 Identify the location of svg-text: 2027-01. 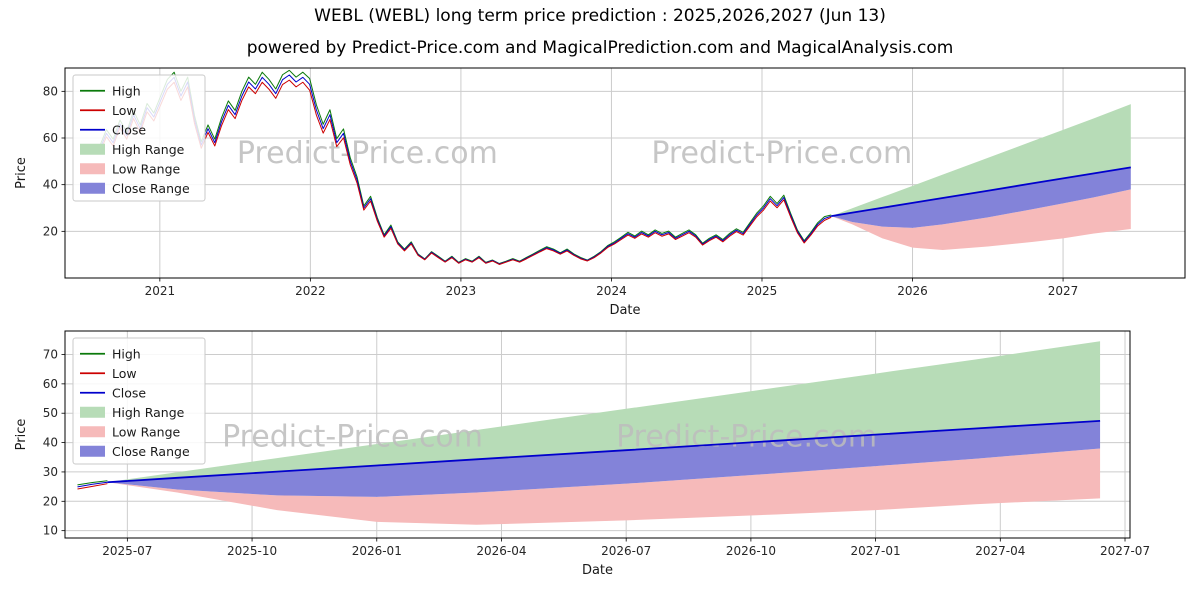
(876, 551).